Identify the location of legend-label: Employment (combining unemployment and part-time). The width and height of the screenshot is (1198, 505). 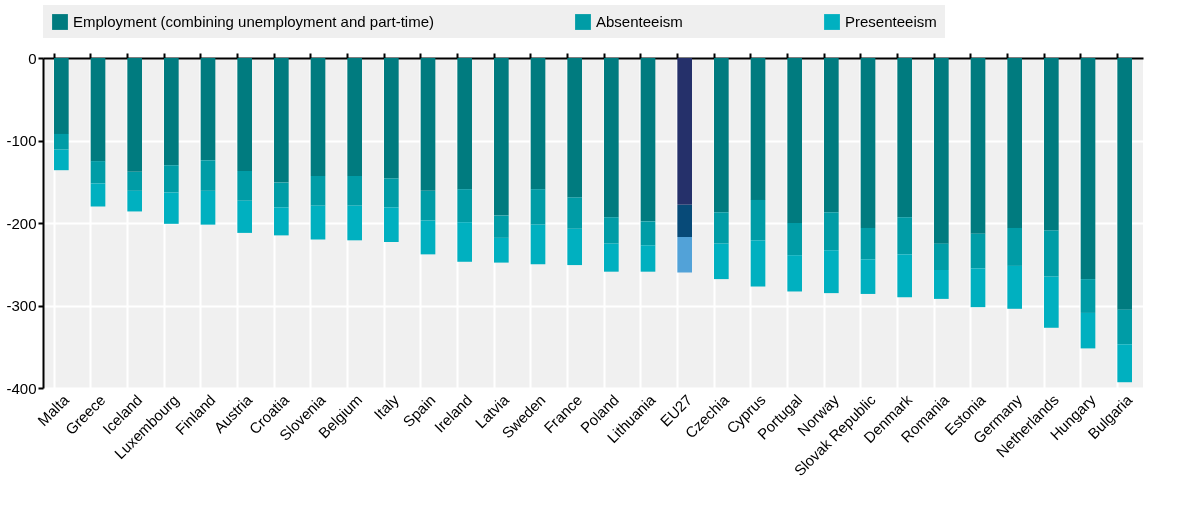
(253, 21).